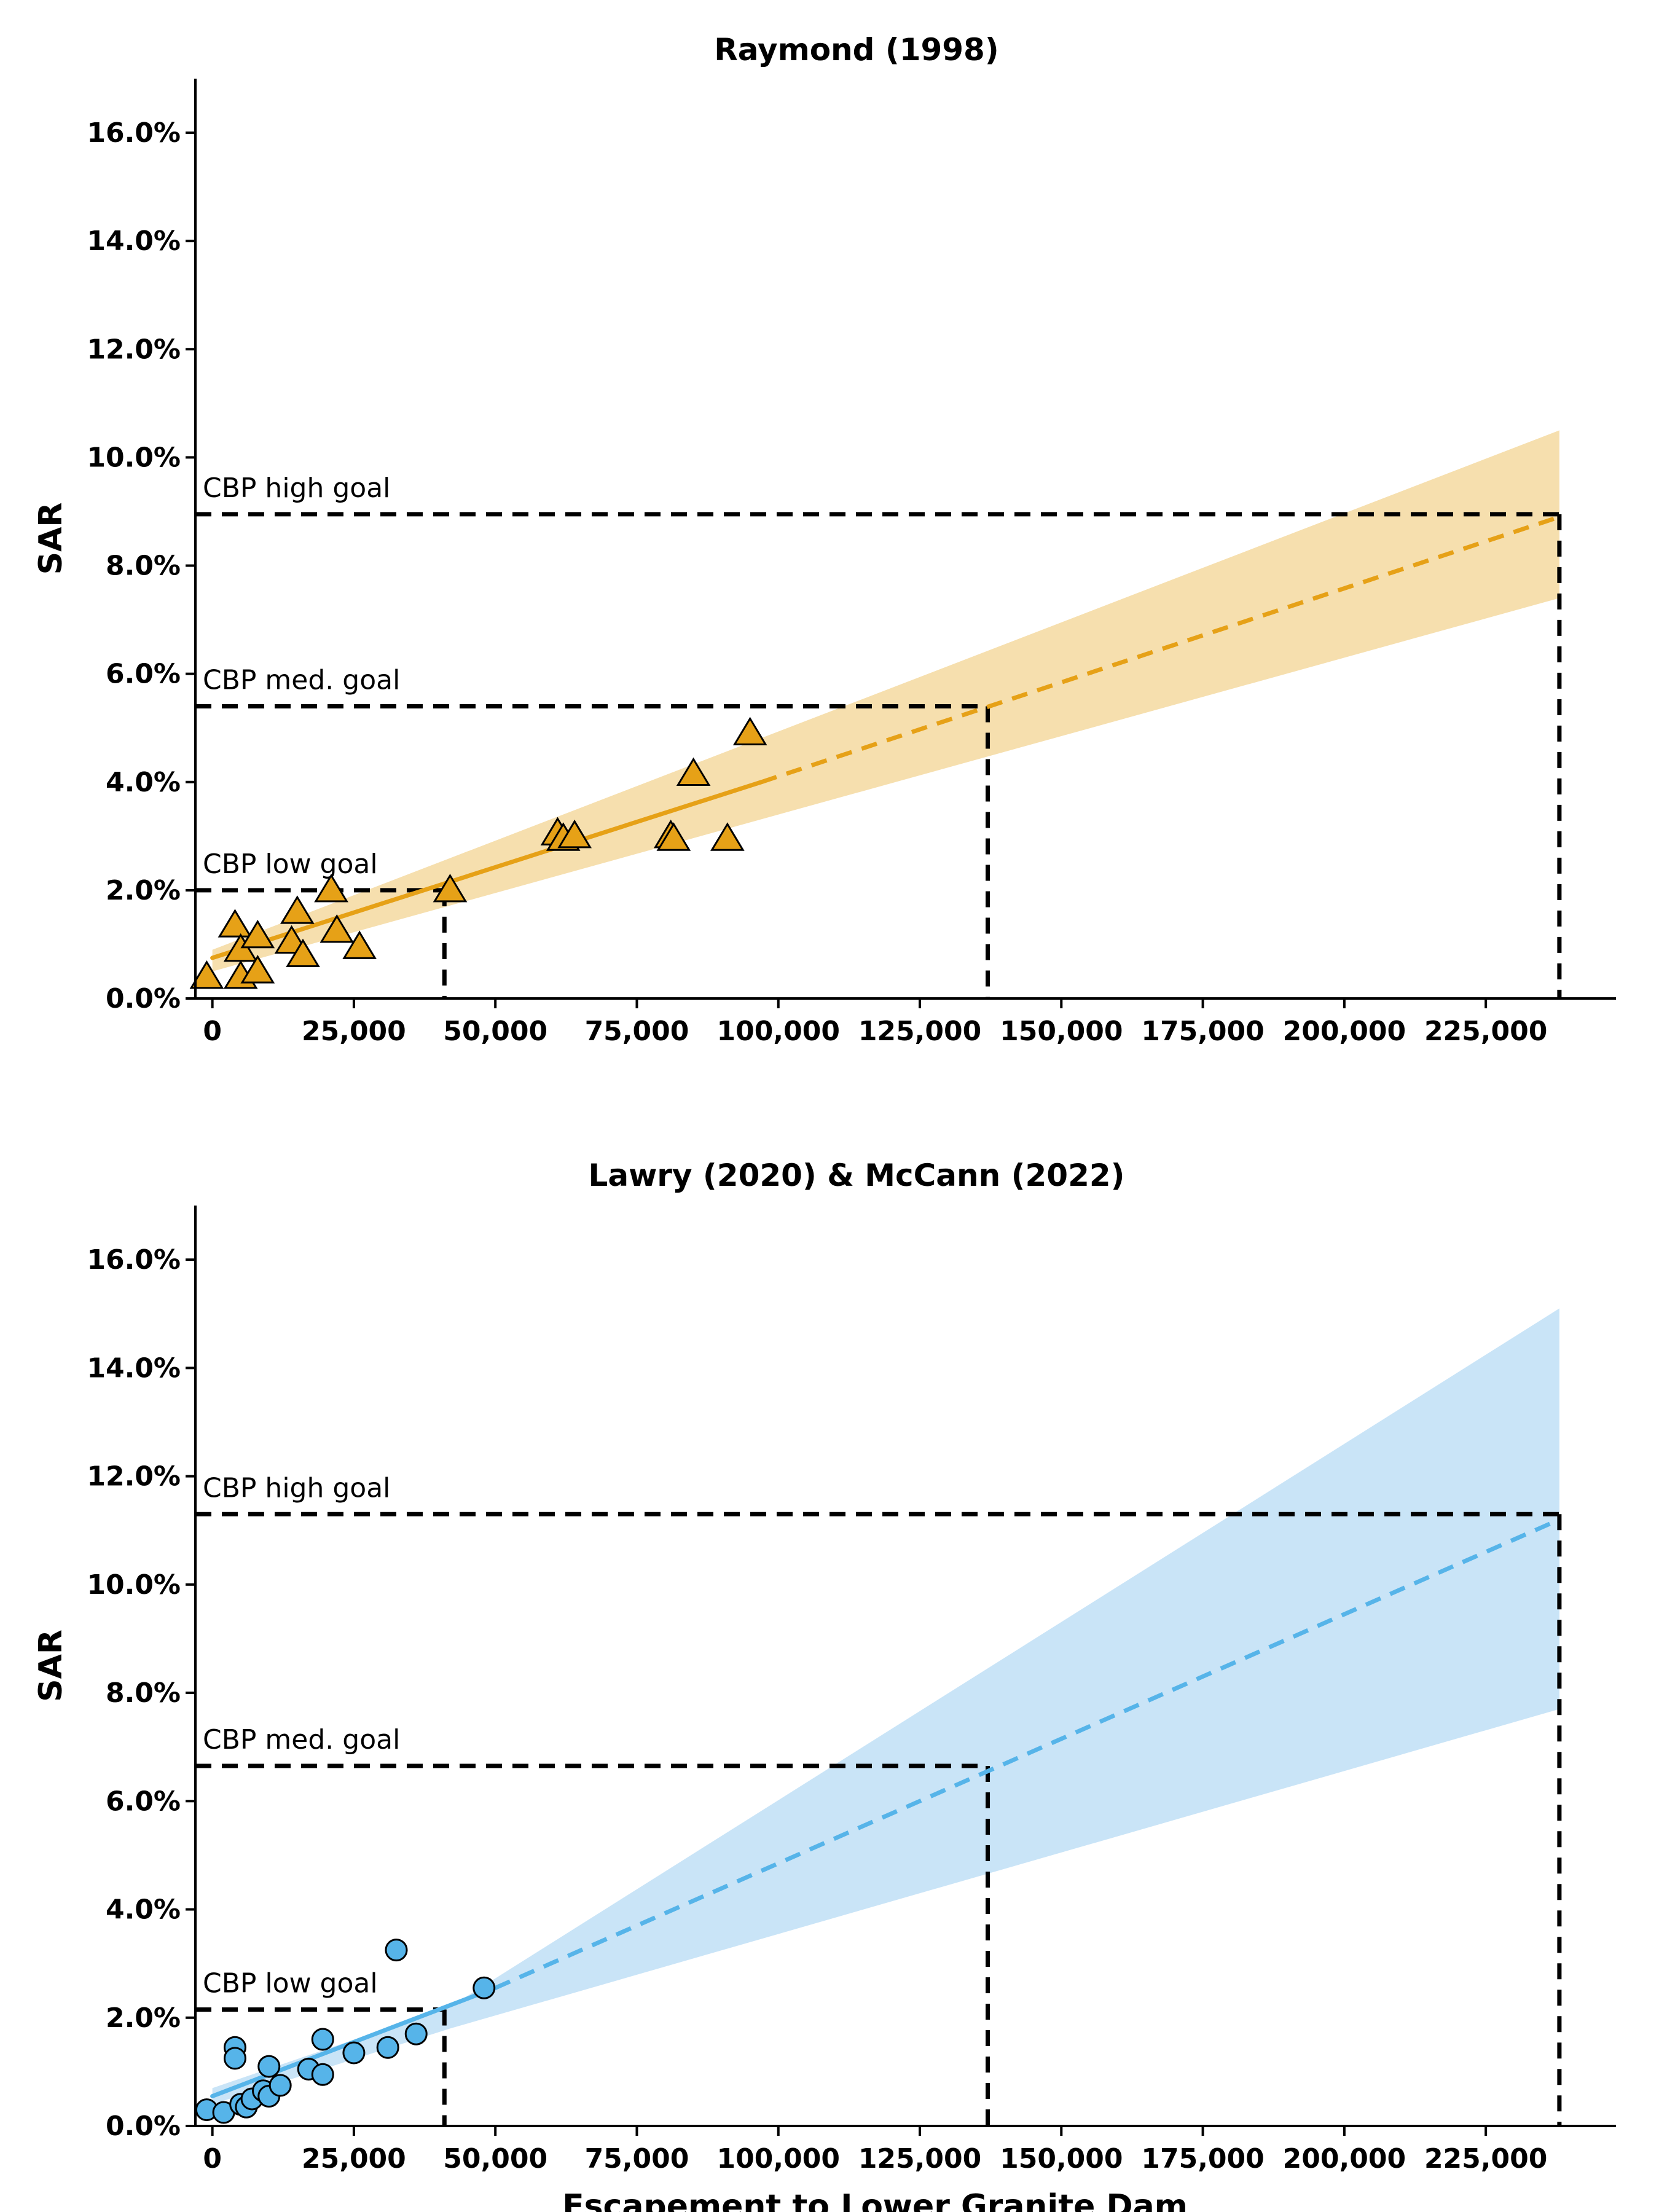 This screenshot has height=2212, width=1659. Describe the element at coordinates (856, 50) in the screenshot. I see `chart-title: Raymond (1998)` at that location.